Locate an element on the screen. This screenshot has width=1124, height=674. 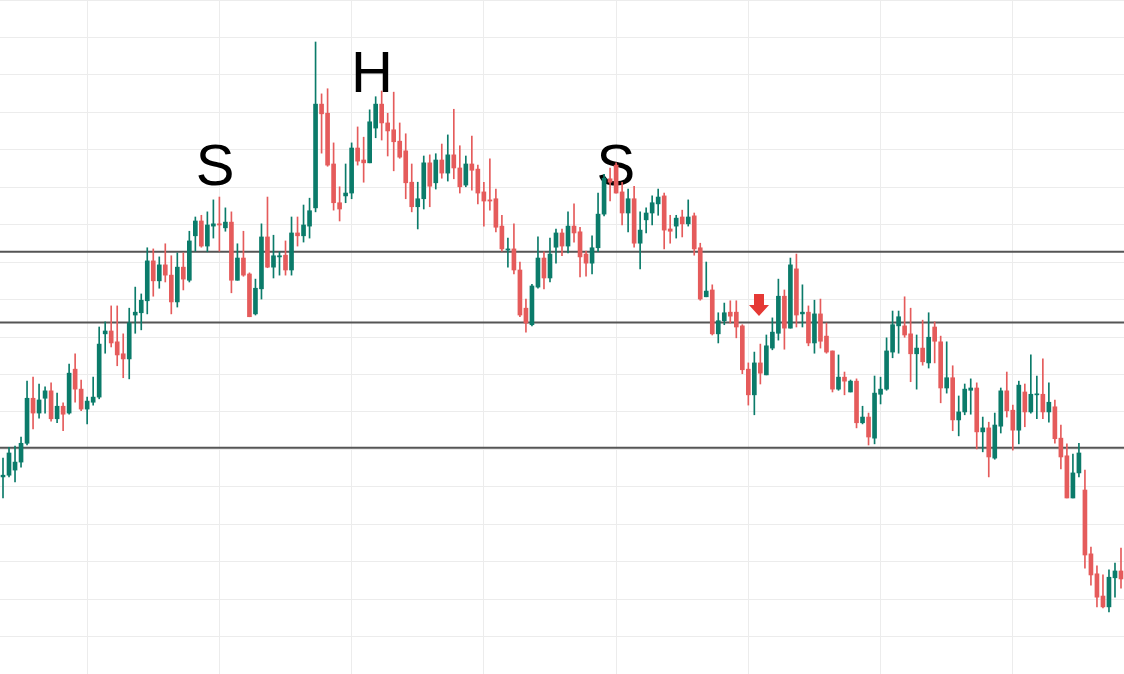
annotation: S is located at coordinates (215, 165).